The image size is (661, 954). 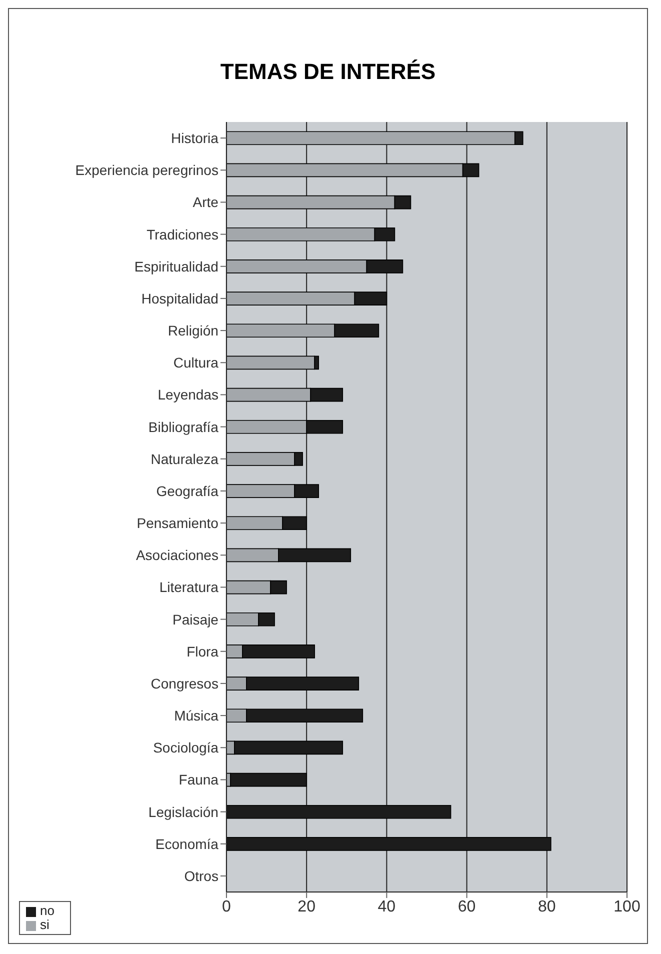 I want to click on y-tick-label: Paisaje, so click(x=195, y=619).